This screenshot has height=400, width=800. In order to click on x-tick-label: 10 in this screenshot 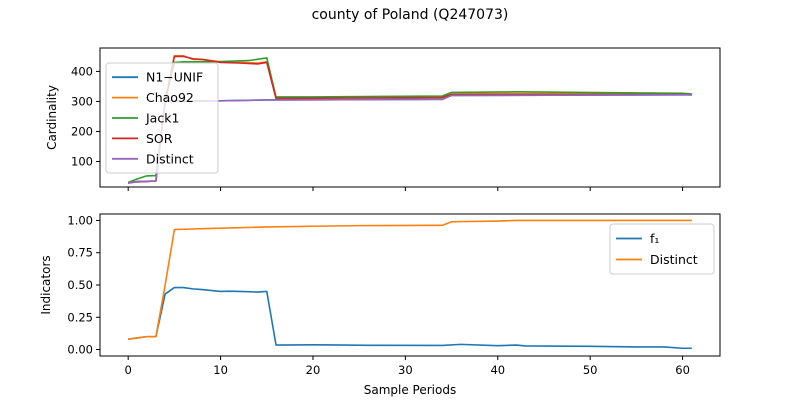, I will do `click(220, 370)`.